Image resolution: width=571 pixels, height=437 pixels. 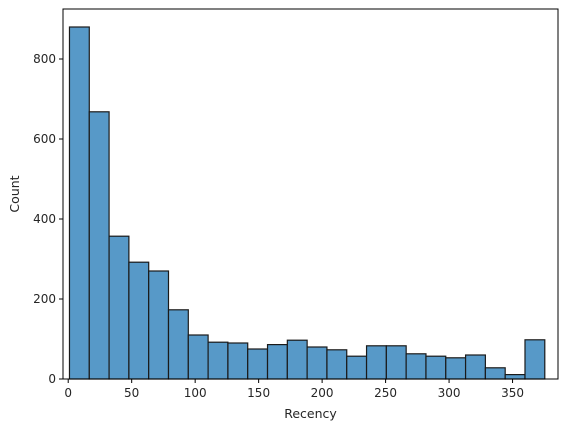 What do you see at coordinates (449, 393) in the screenshot?
I see `x-tick-label: 300` at bounding box center [449, 393].